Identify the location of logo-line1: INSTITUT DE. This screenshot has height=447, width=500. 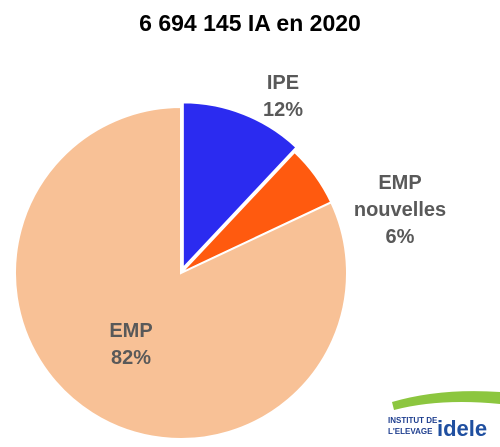
(413, 420).